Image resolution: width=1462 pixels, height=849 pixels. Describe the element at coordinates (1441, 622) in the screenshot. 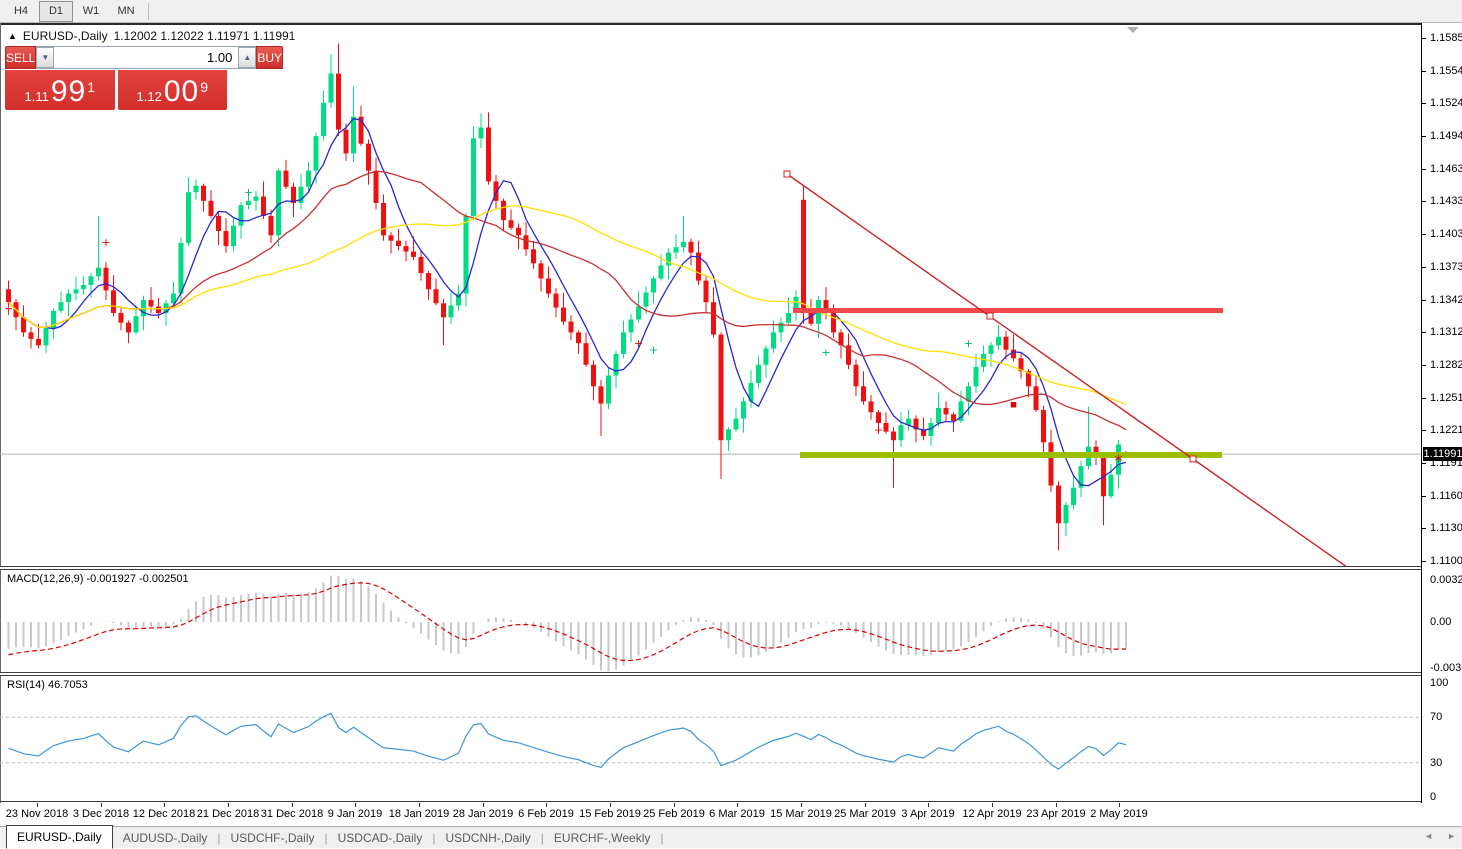

I see `macd-axis-zero: 0.00` at that location.